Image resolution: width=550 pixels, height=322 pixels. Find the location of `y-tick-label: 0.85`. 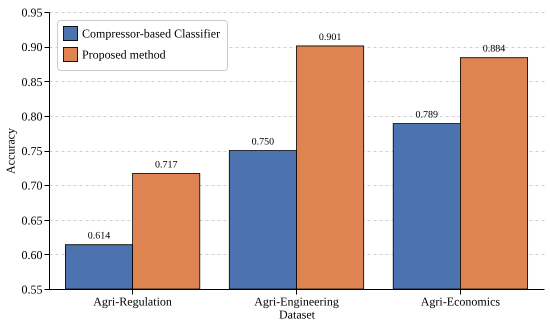

y-tick-label: 0.85 is located at coordinates (32, 81).